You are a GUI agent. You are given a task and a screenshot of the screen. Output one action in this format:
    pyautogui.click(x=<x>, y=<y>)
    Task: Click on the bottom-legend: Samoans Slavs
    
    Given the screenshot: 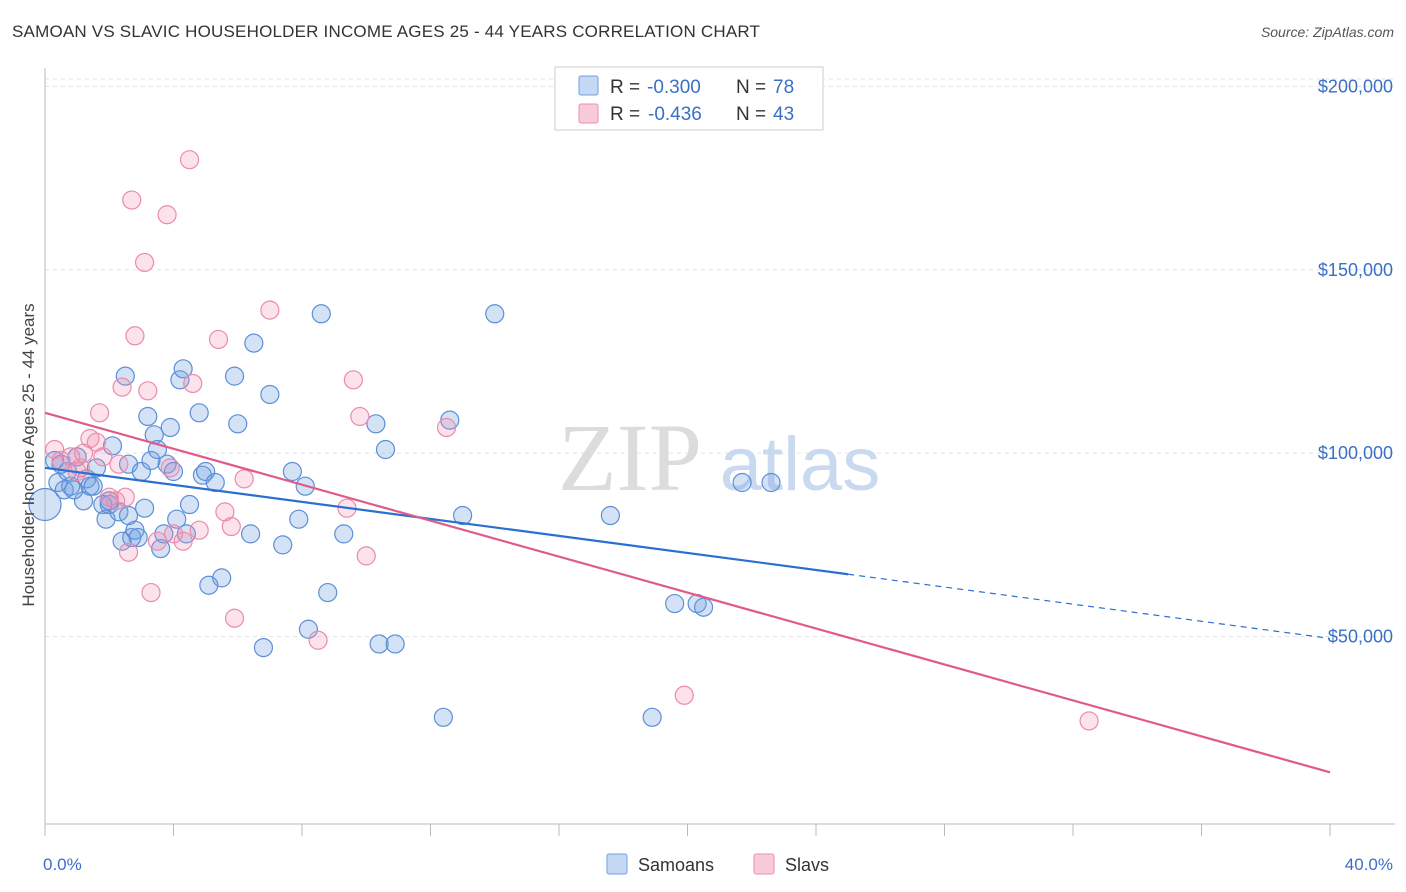 What is the action you would take?
    pyautogui.click(x=717, y=864)
    